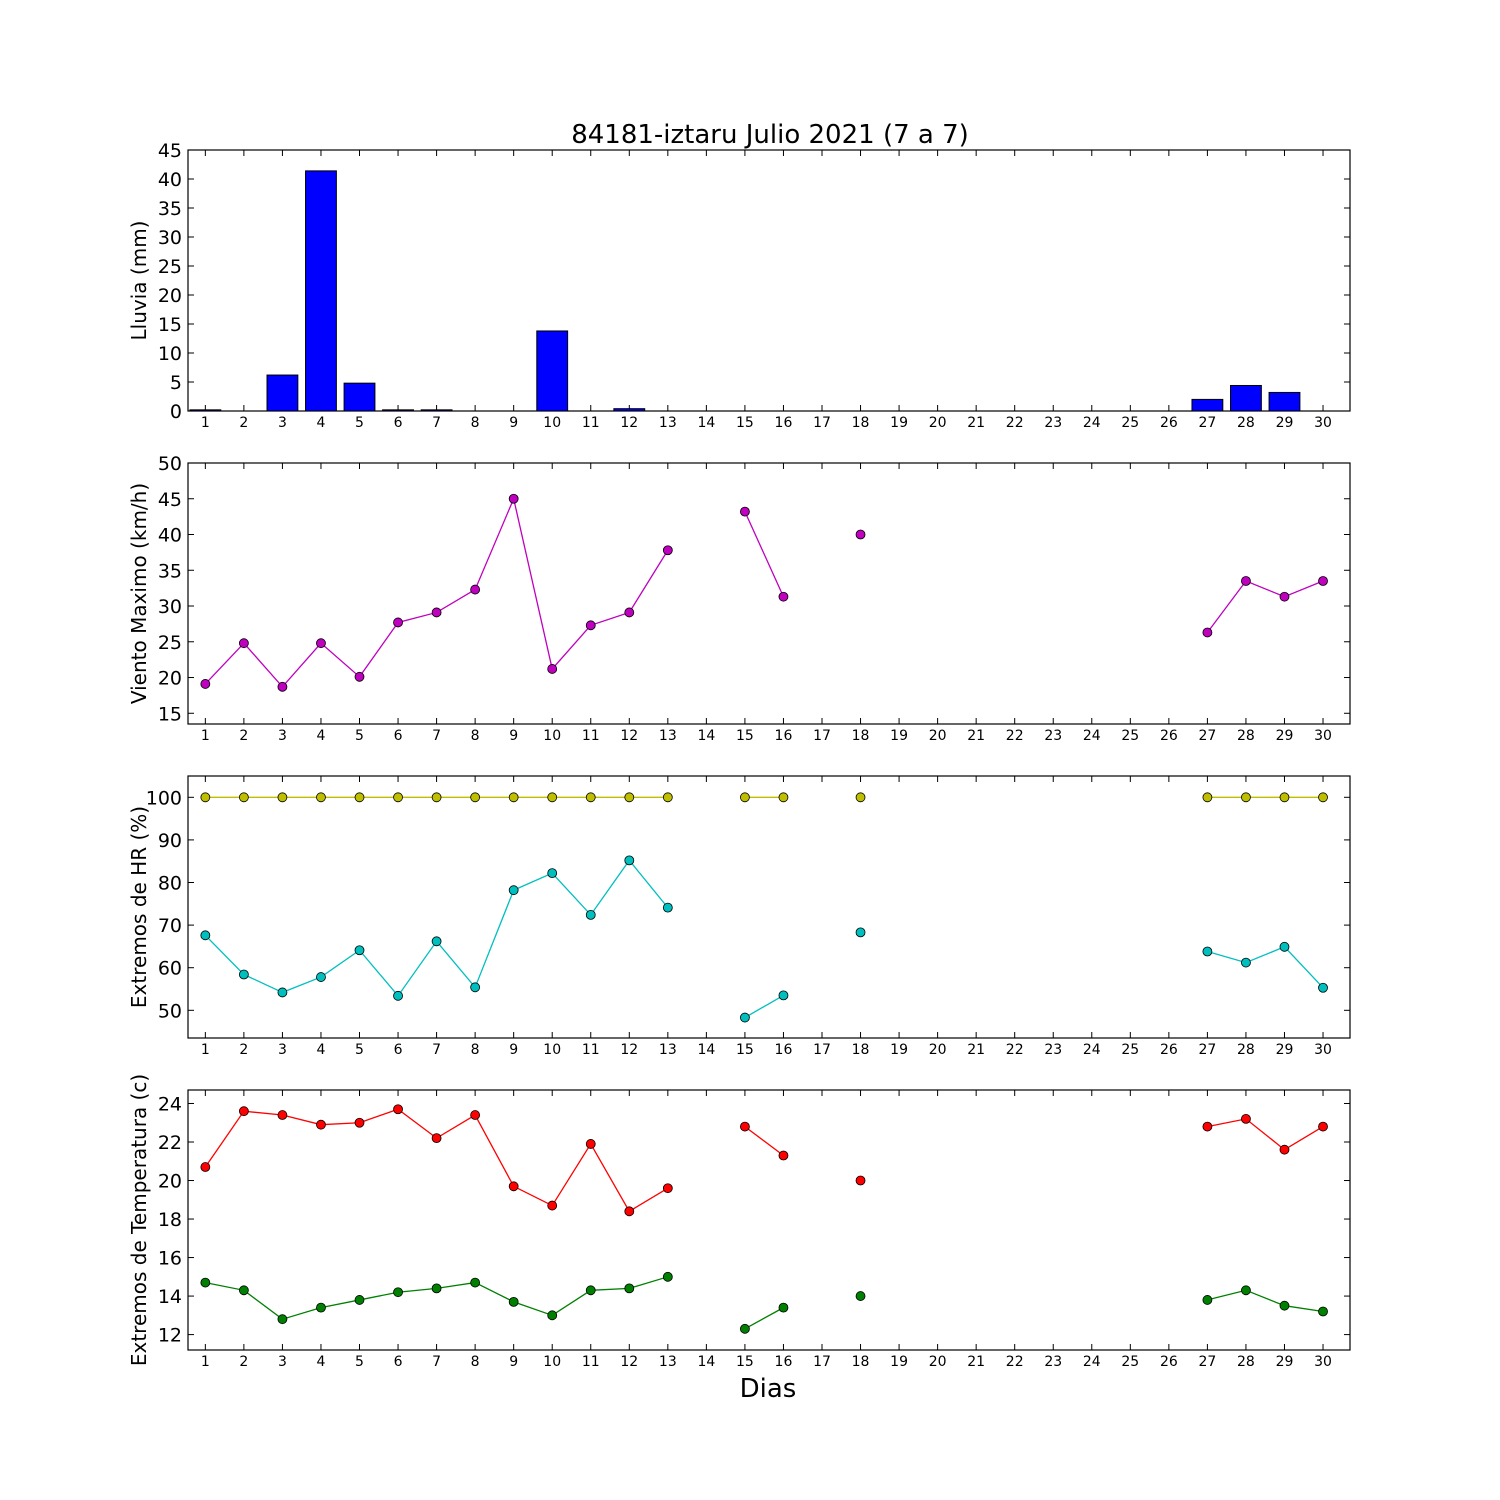 Image resolution: width=1500 pixels, height=1500 pixels. Describe the element at coordinates (170, 714) in the screenshot. I see `y-tick-label: 15` at that location.